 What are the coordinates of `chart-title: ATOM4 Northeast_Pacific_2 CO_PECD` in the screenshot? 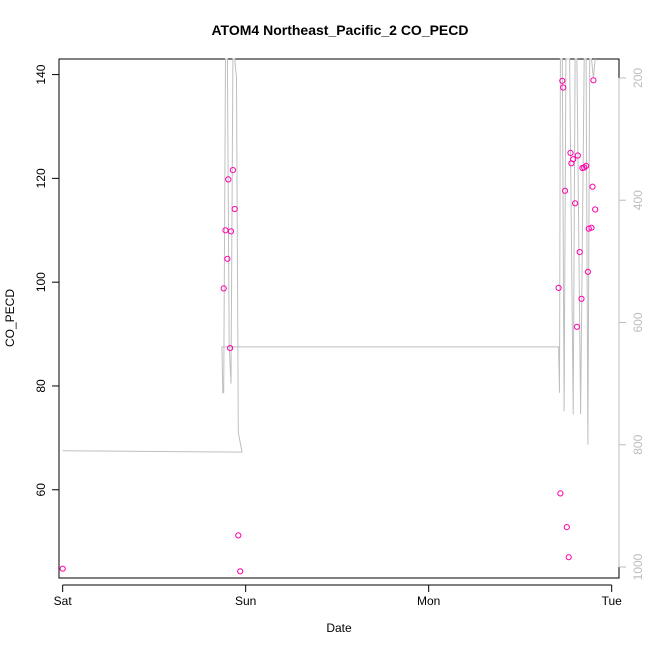 It's located at (339, 30).